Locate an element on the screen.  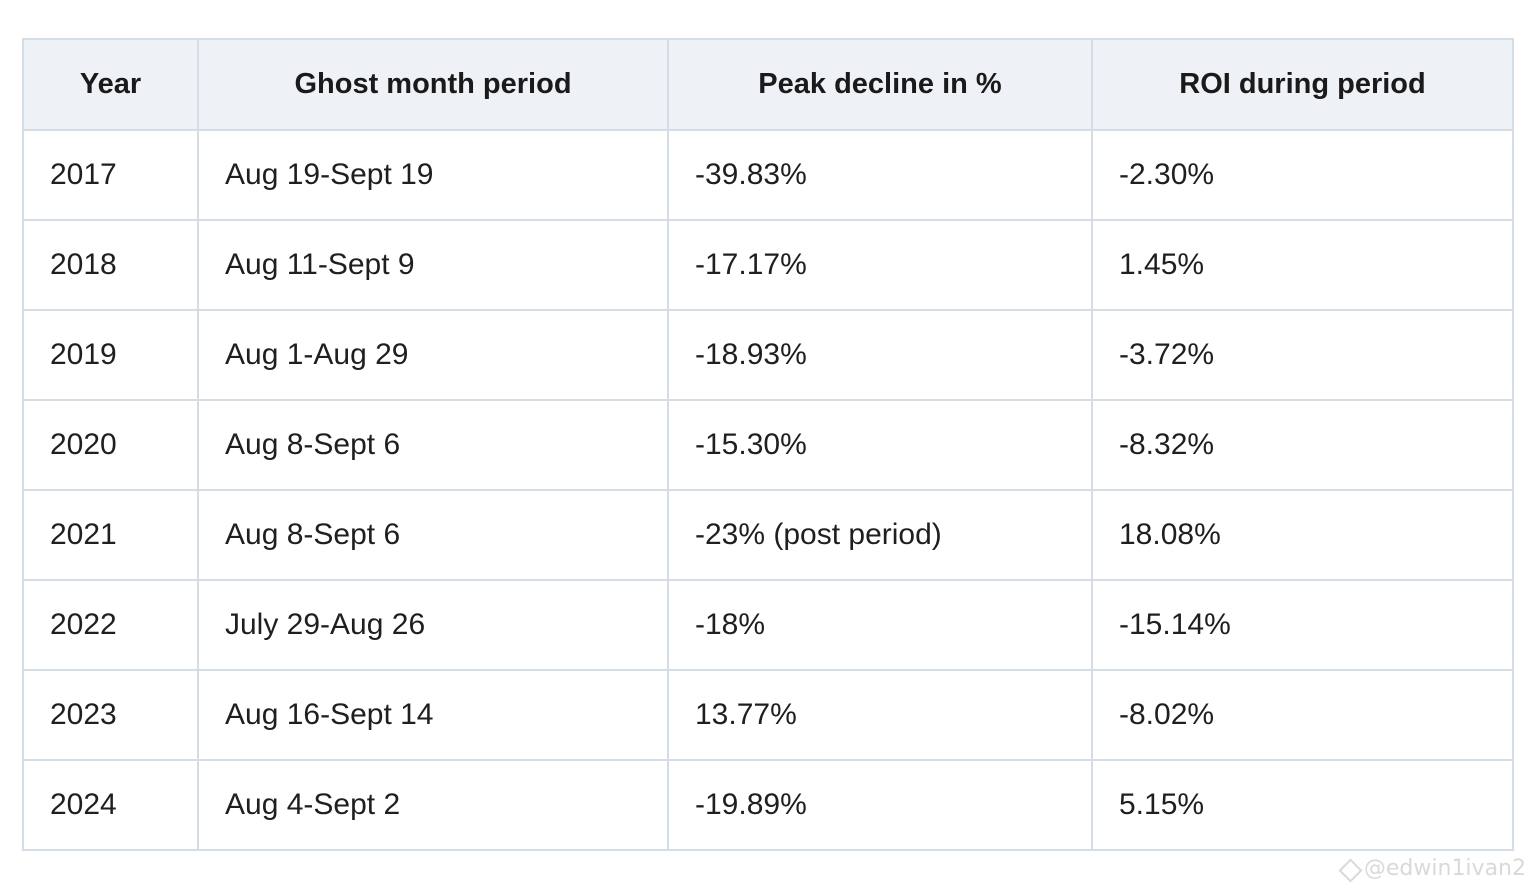
cell-peak-decline: -15.30% is located at coordinates (880, 445).